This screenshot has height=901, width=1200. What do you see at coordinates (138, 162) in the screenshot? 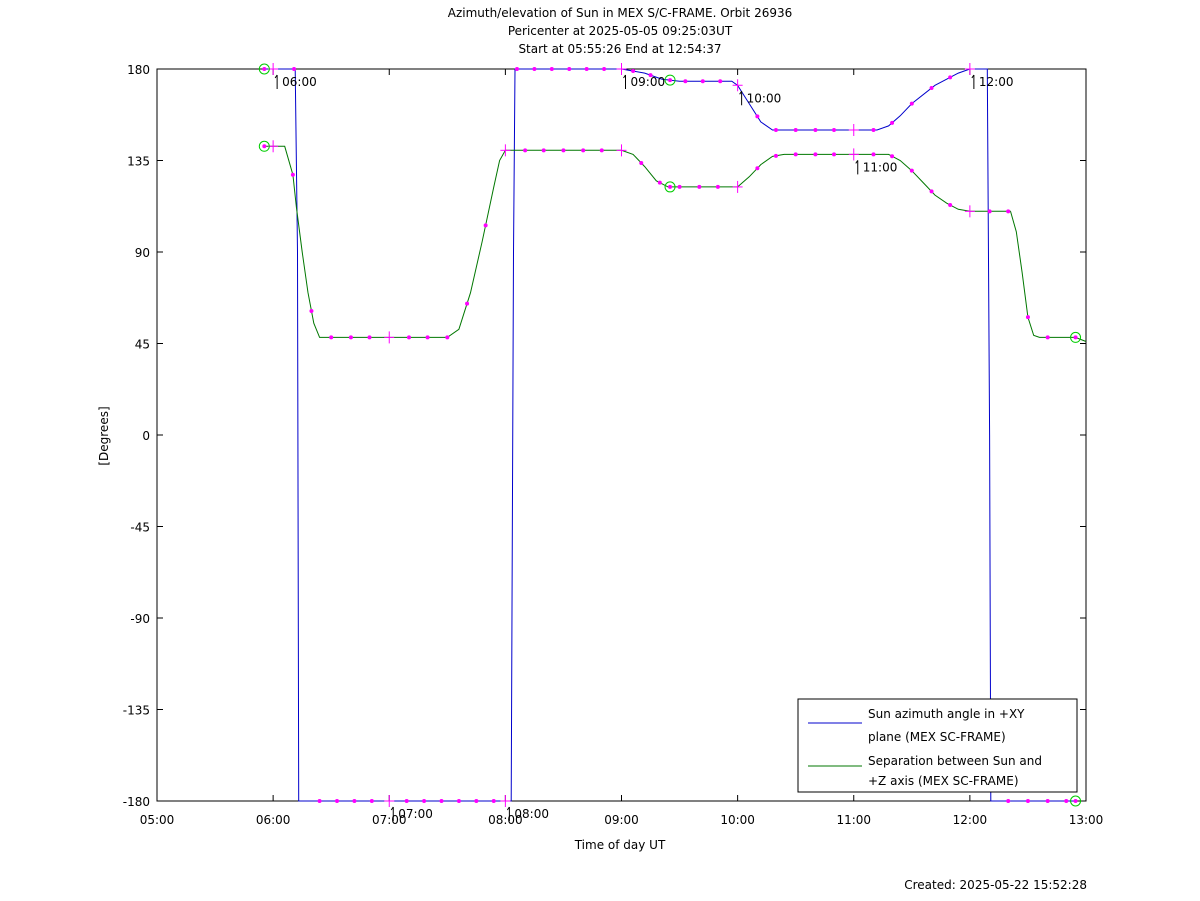
I see `y-tick-label: 135` at bounding box center [138, 162].